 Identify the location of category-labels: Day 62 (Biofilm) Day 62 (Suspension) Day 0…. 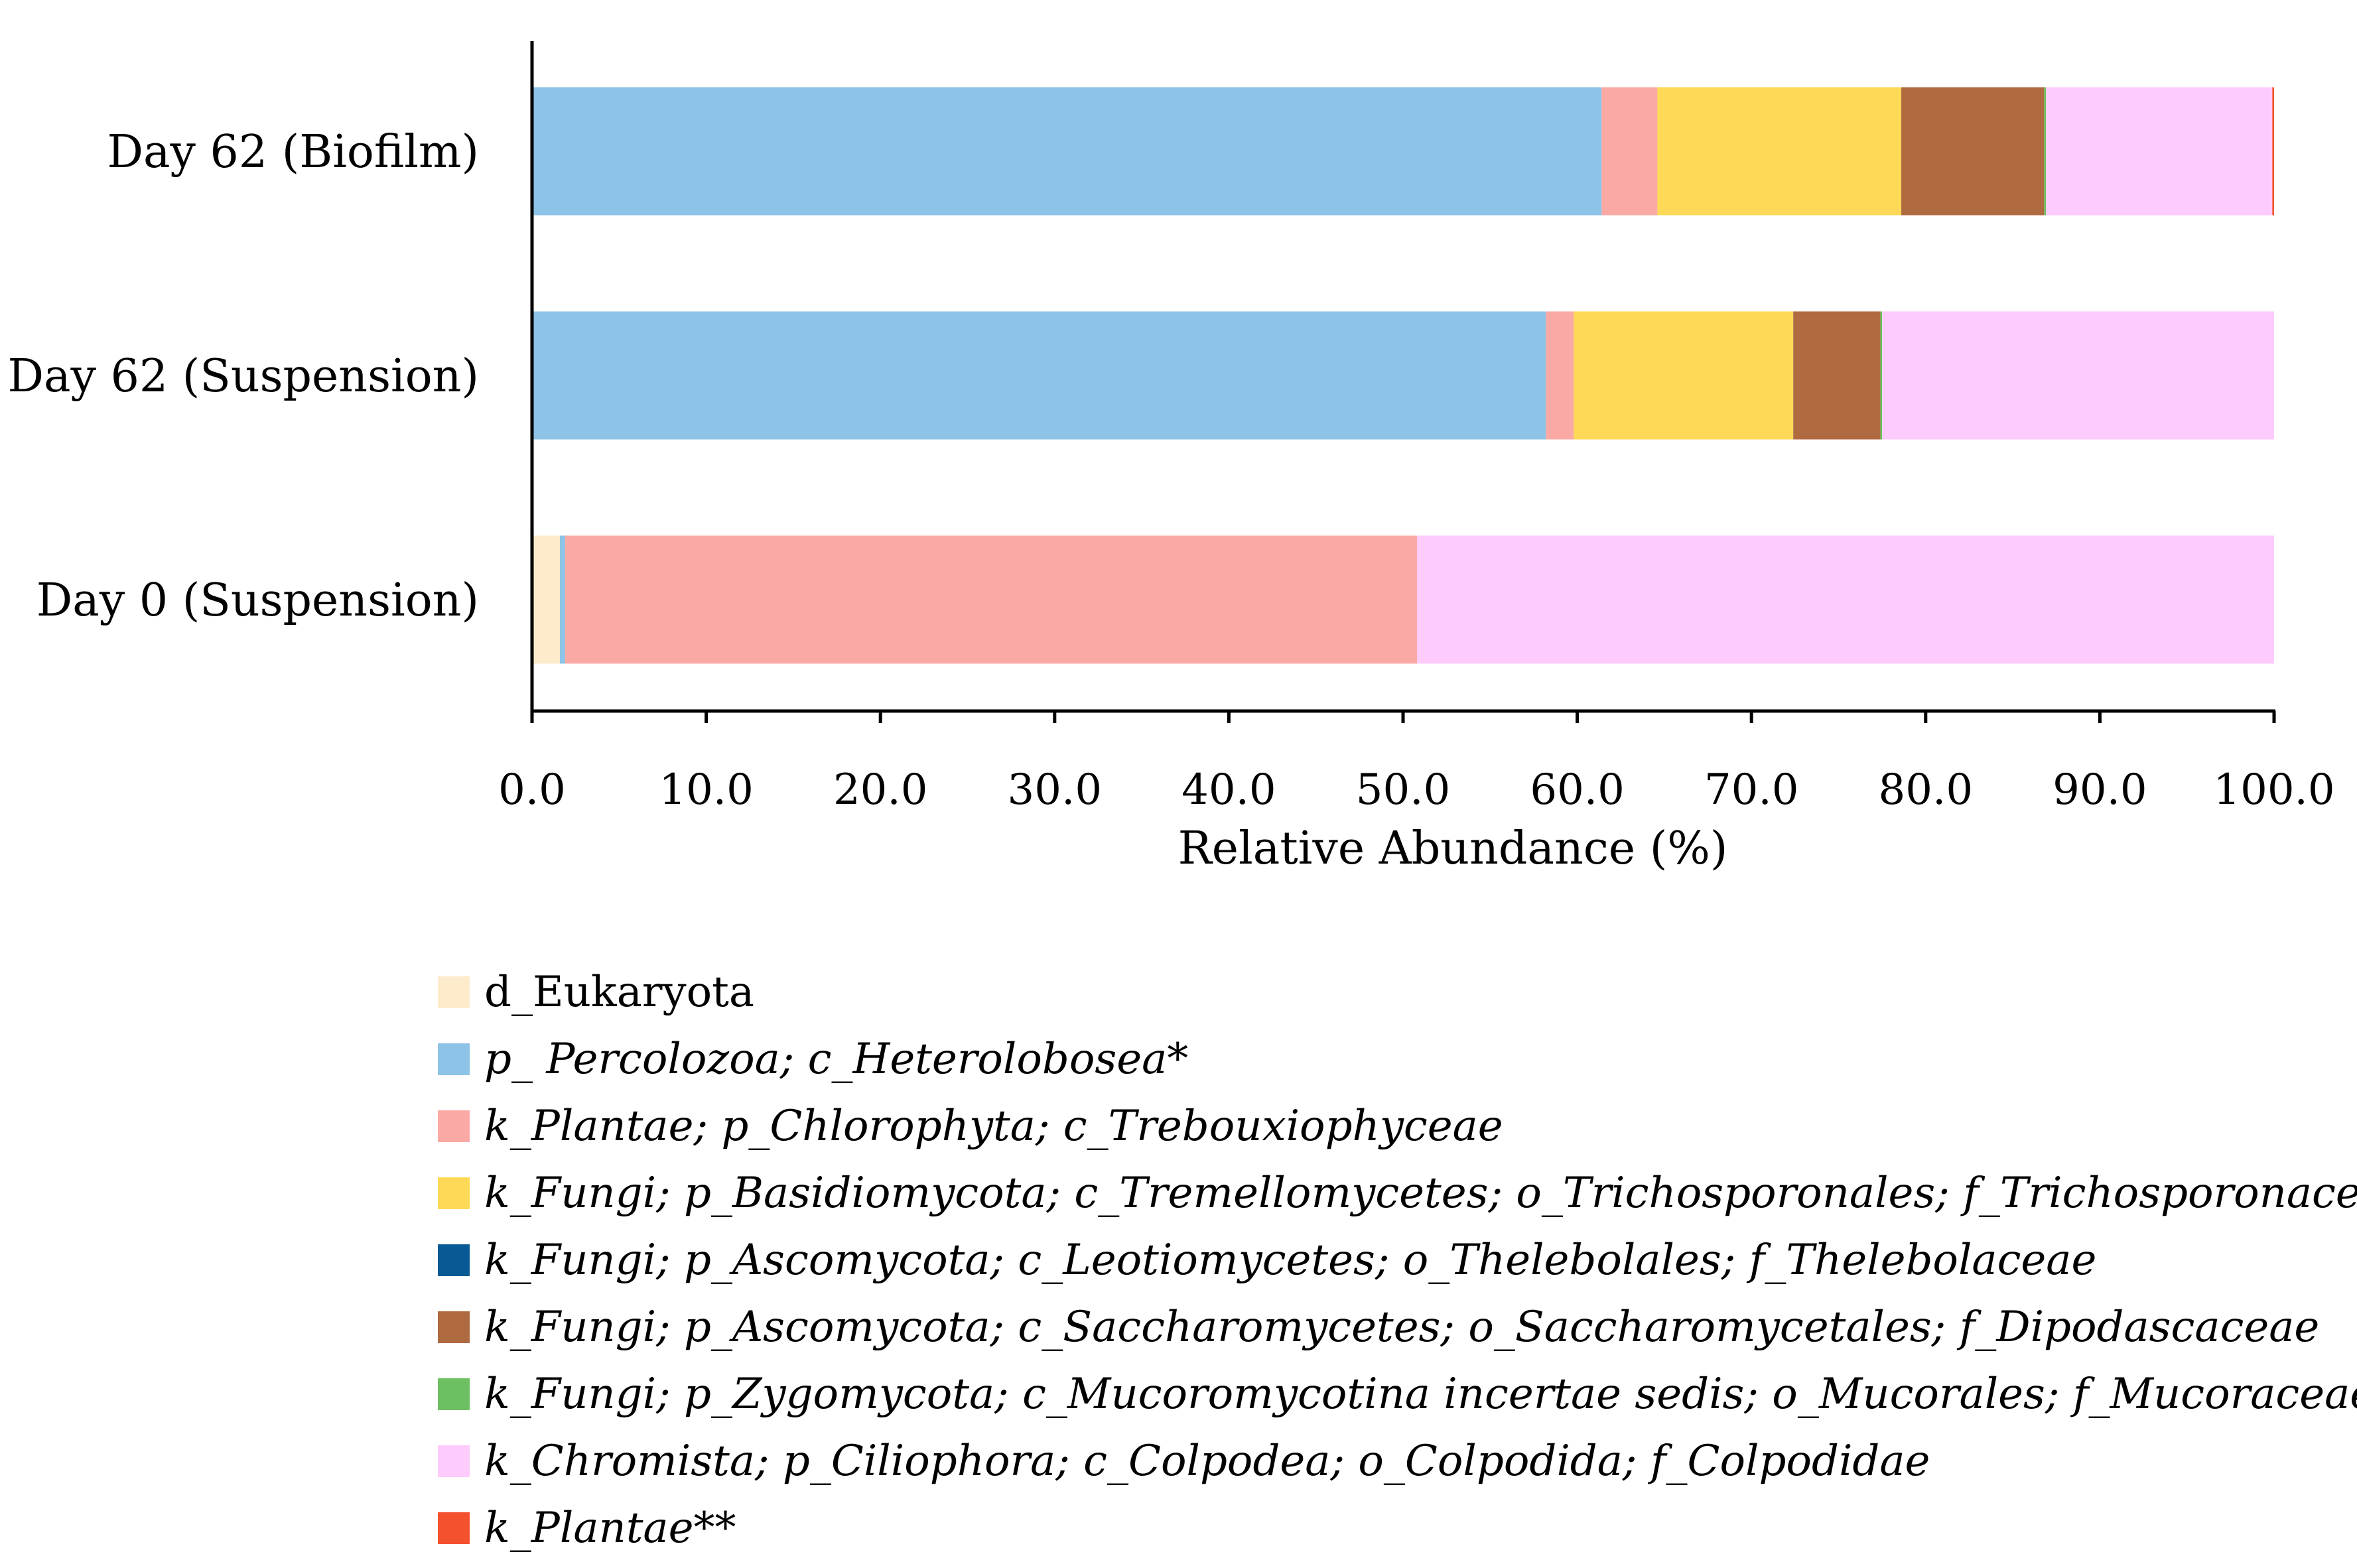
(243, 377).